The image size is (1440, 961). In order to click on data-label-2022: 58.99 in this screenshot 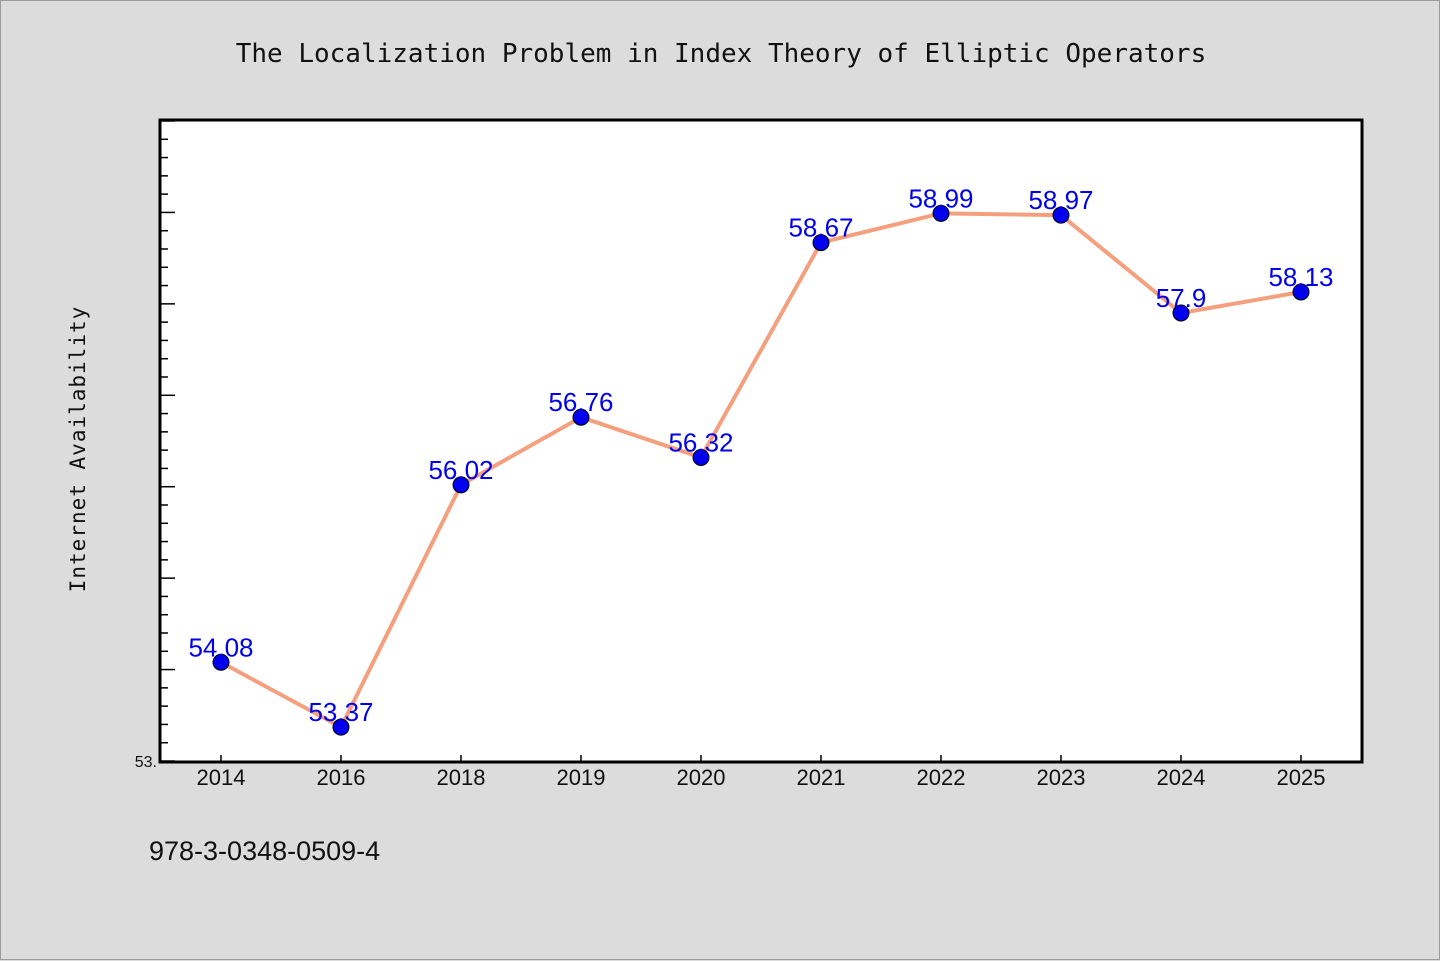, I will do `click(940, 198)`.